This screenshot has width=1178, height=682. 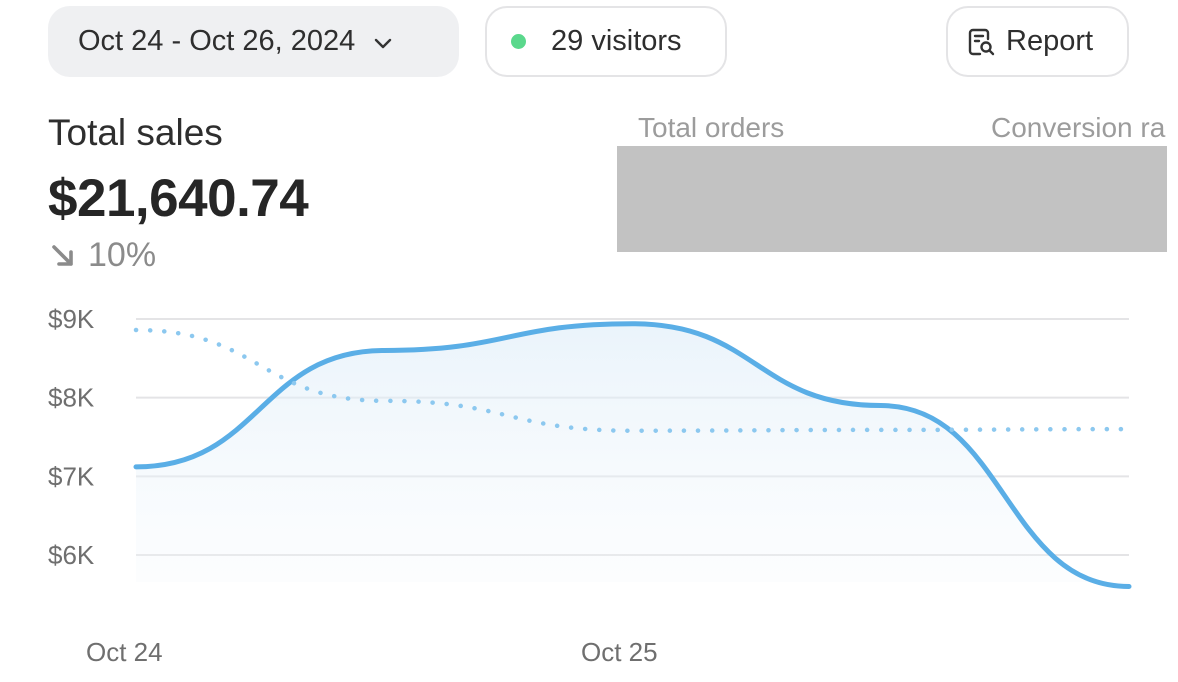 I want to click on x-tick-label: Oct 24, so click(x=124, y=652).